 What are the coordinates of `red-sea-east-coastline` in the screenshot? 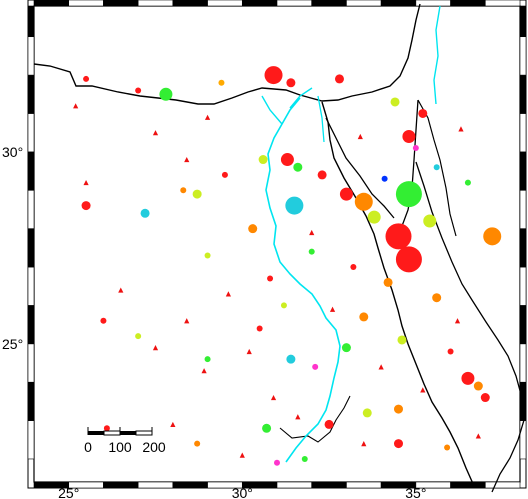 It's located at (470, 327).